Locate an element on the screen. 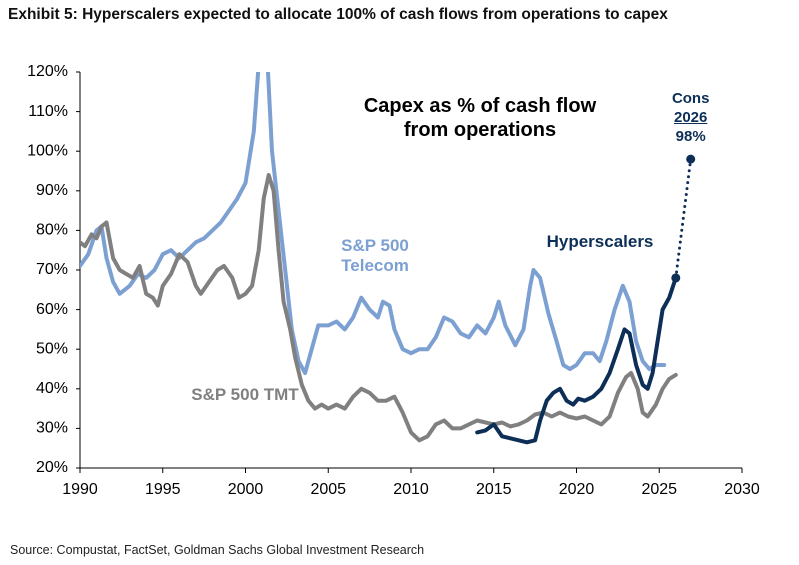 The height and width of the screenshot is (565, 799). x-tick-label: 2030 is located at coordinates (742, 489).